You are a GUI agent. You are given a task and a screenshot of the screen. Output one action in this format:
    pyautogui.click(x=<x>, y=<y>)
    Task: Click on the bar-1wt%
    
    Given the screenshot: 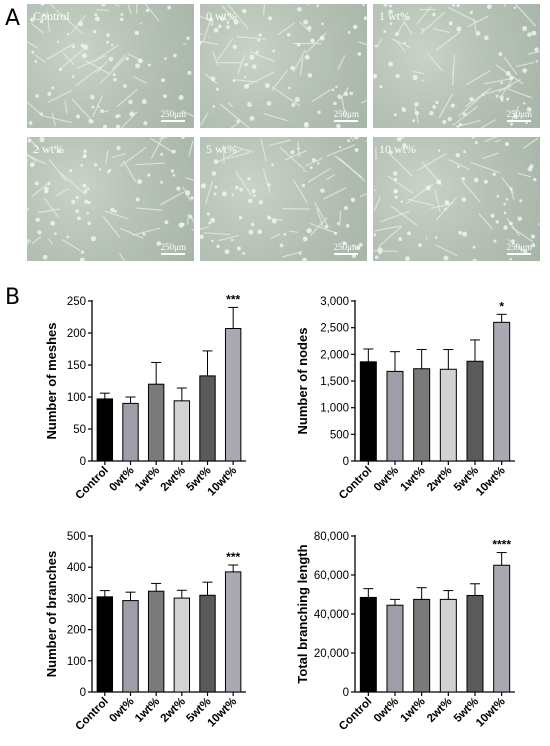 What is the action you would take?
    pyautogui.click(x=422, y=415)
    